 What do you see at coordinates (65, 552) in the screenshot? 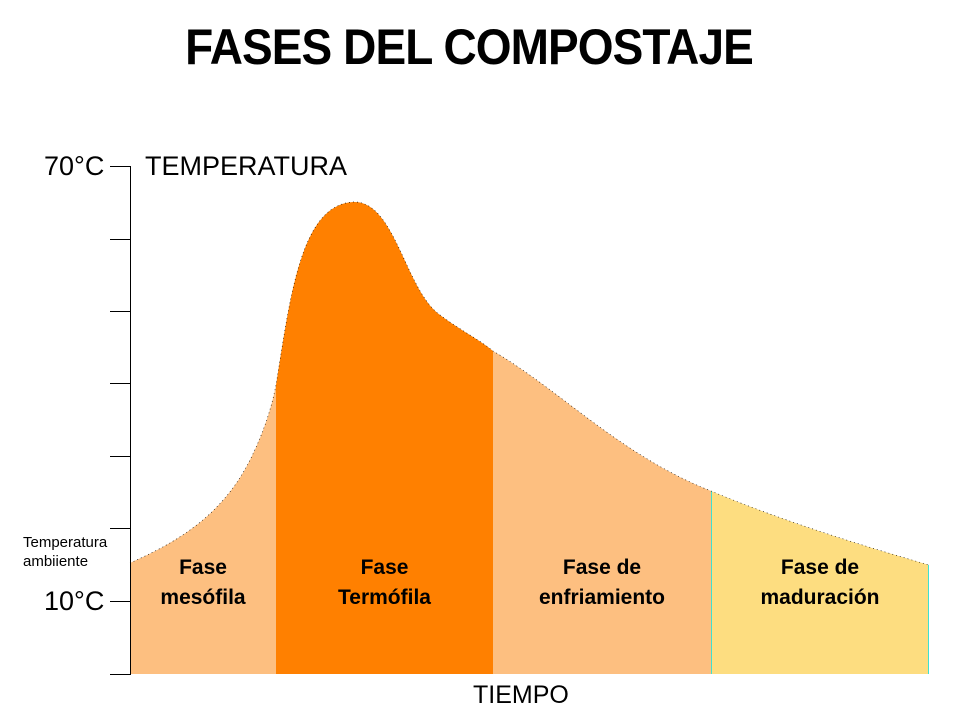
I see `ambient-temperature-label: Temperatura ambiiente` at bounding box center [65, 552].